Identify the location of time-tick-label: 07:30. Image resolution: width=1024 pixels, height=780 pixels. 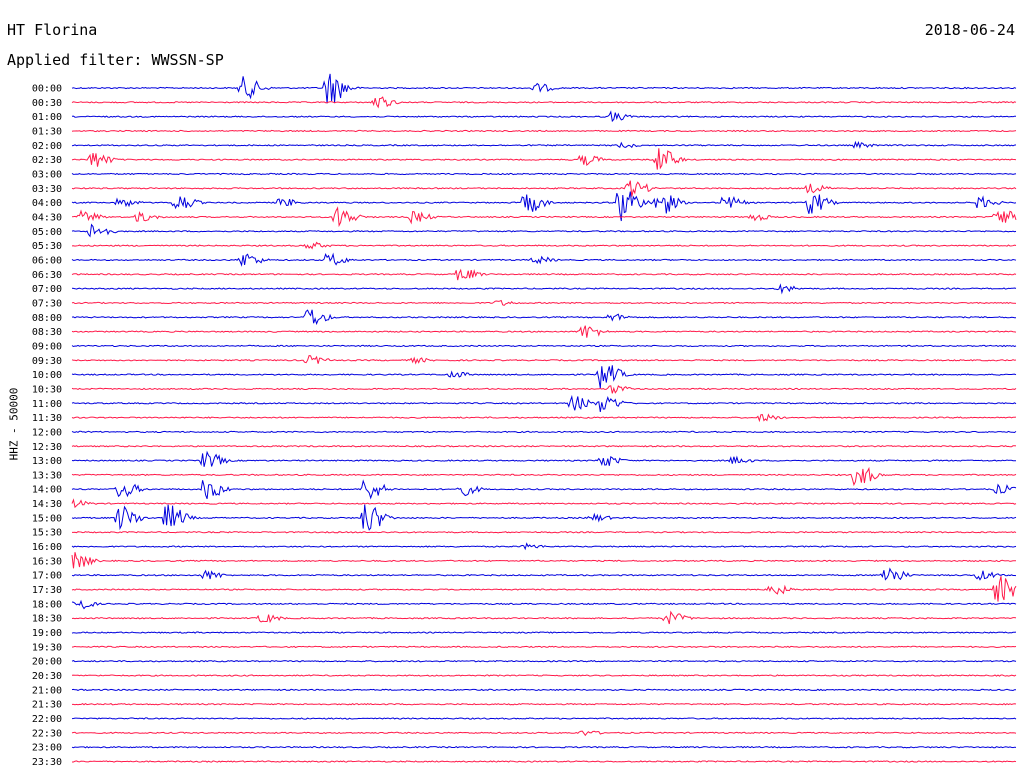
(47, 303).